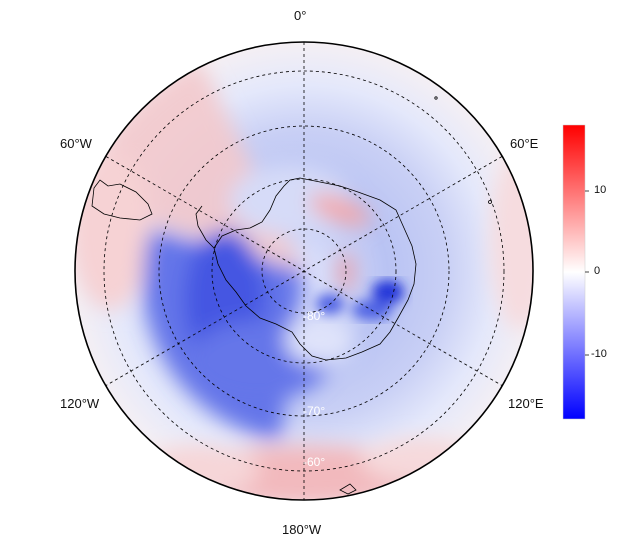 Image resolution: width=625 pixels, height=552 pixels. Describe the element at coordinates (314, 462) in the screenshot. I see `lat-label-60: -60°` at that location.